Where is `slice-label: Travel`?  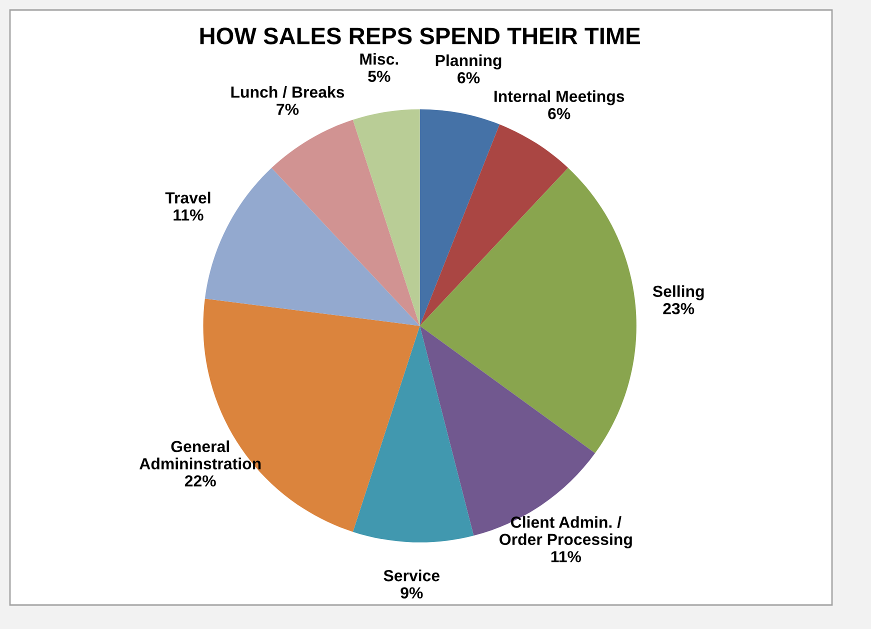 slice-label: Travel is located at coordinates (187, 198).